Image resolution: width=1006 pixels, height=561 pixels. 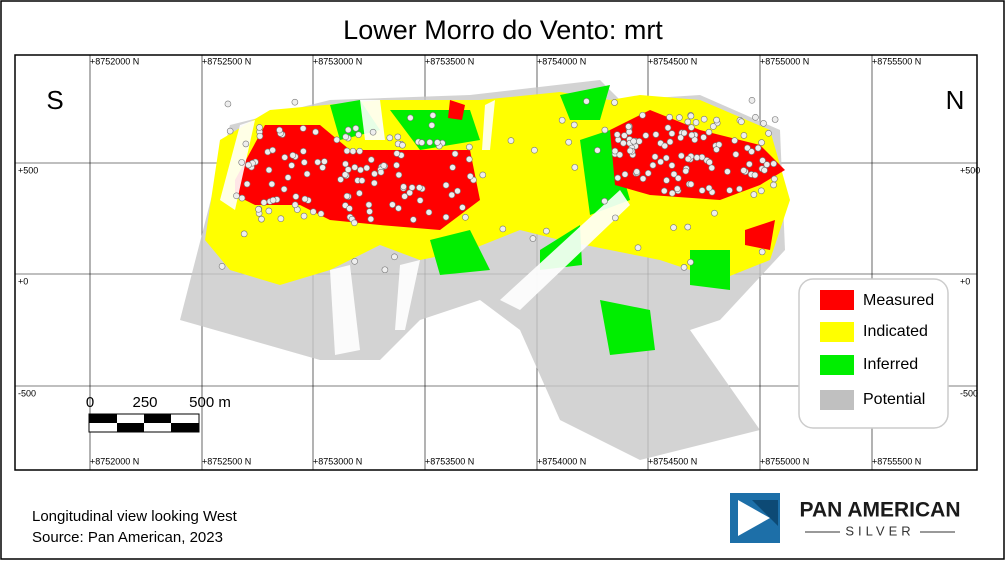 What do you see at coordinates (895, 331) in the screenshot?
I see `legend-label: Indicated` at bounding box center [895, 331].